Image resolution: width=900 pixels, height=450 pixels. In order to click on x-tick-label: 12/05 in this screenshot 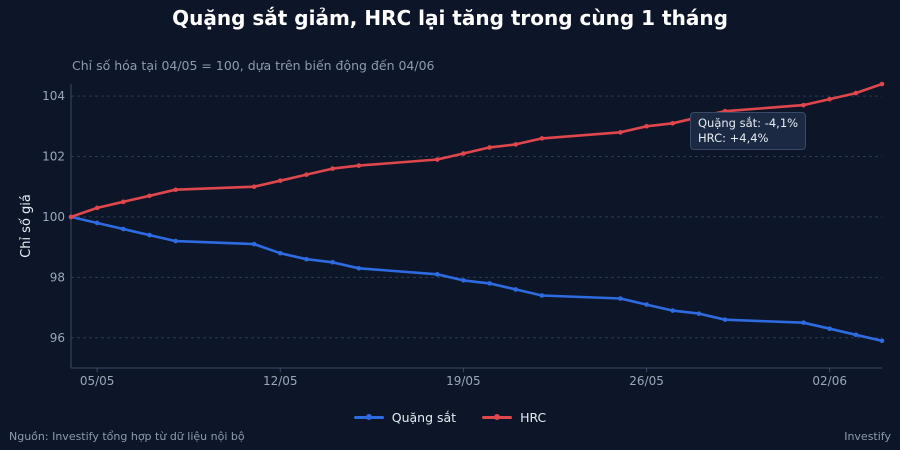, I will do `click(280, 381)`.